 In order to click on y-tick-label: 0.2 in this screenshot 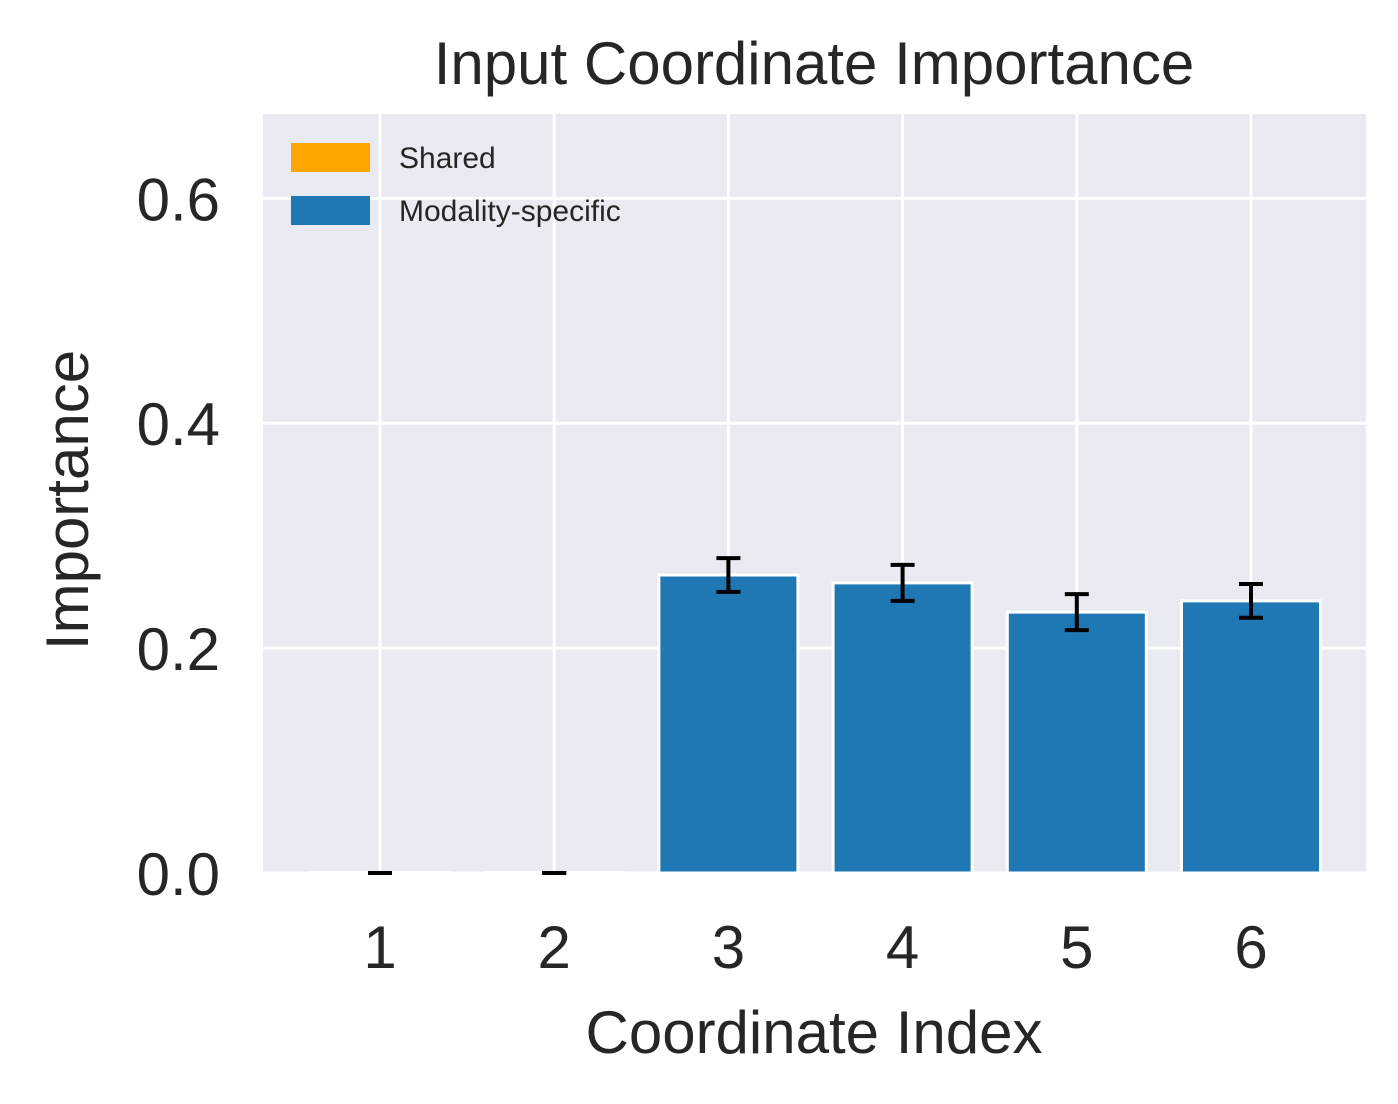, I will do `click(178, 649)`.